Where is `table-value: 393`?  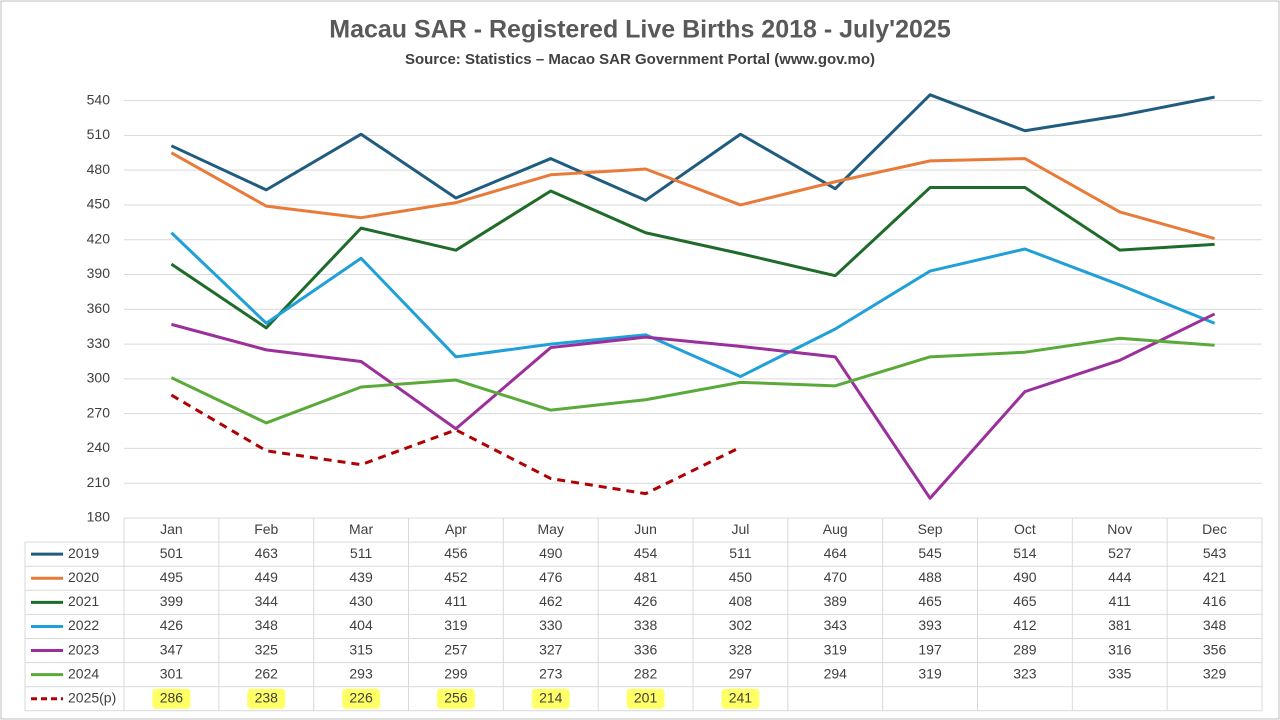 table-value: 393 is located at coordinates (930, 625).